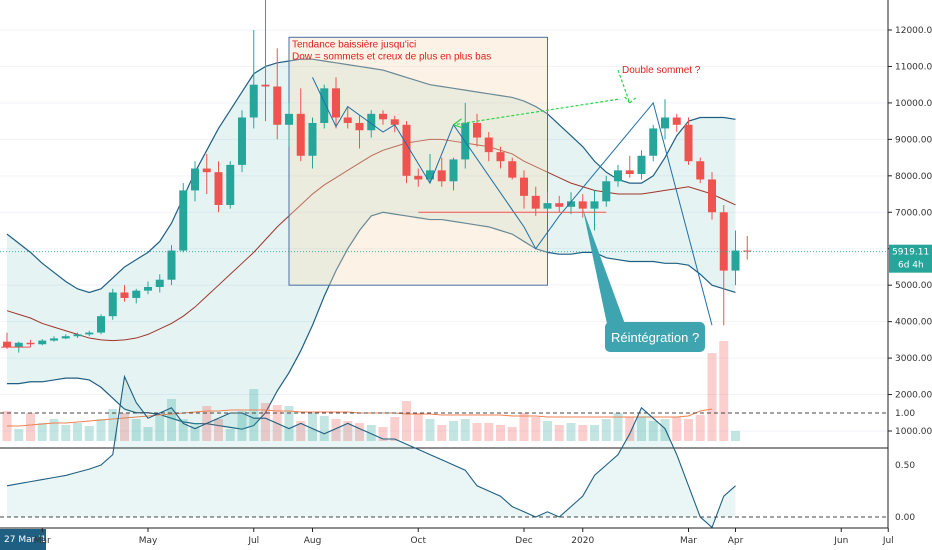  I want to click on trend-title-annotation: Tendance baissière jusqu'ici, so click(354, 44).